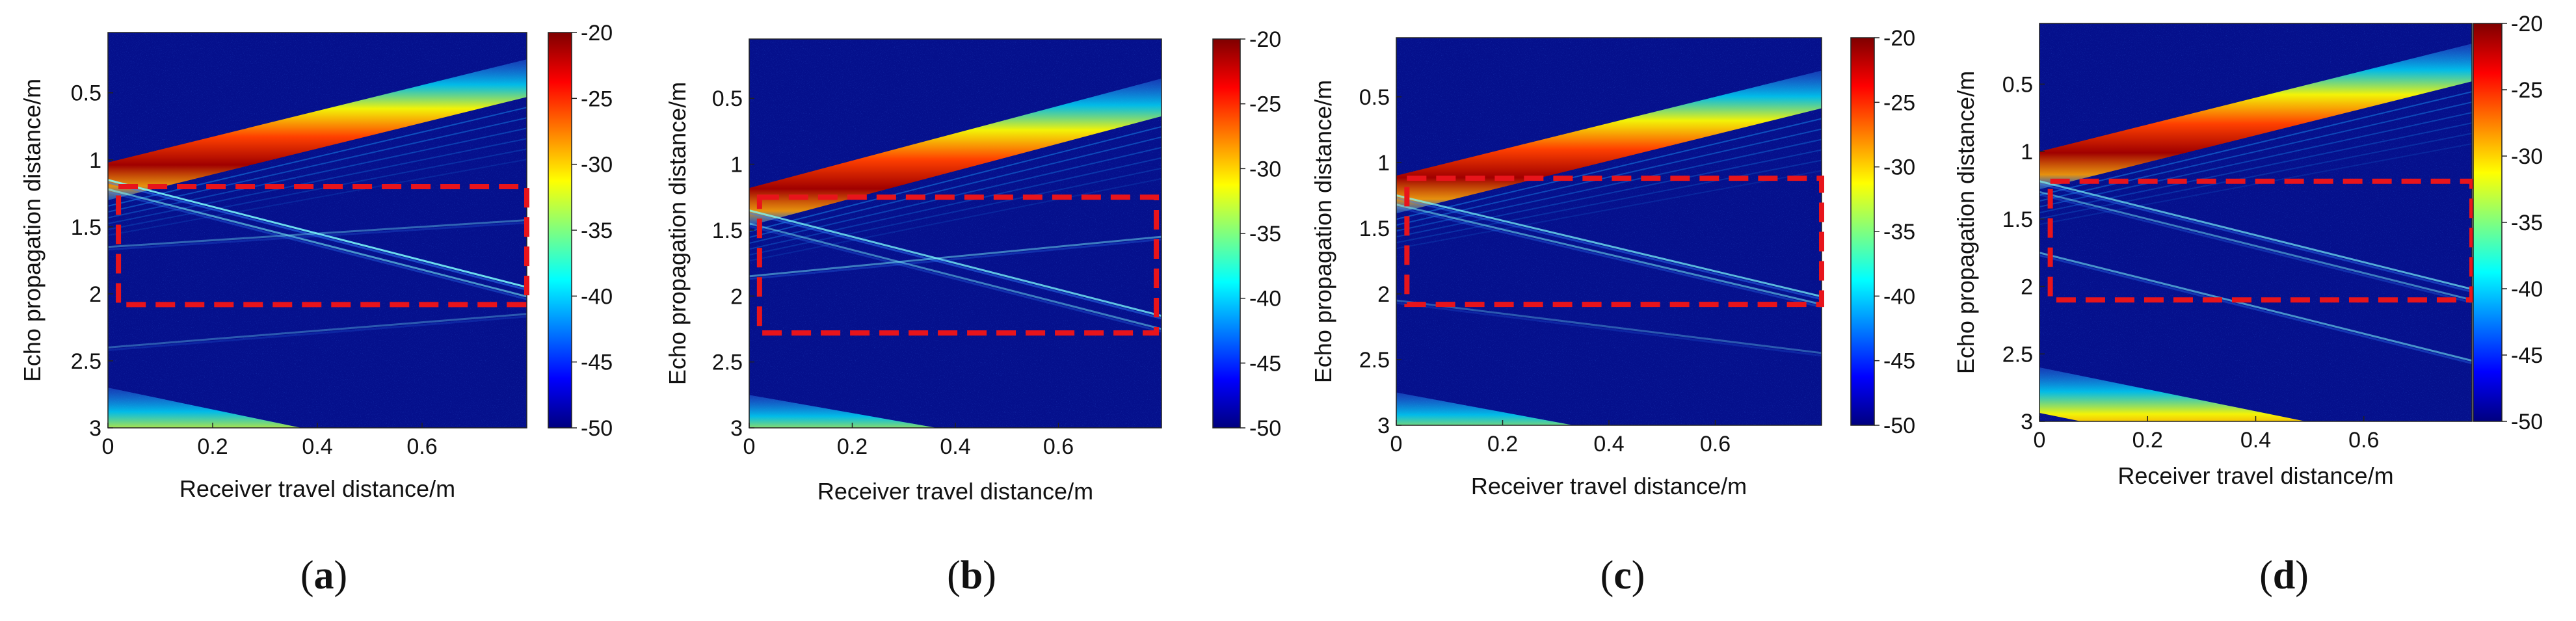 The image size is (2576, 621). I want to click on direct-wave-band, so click(317, 129).